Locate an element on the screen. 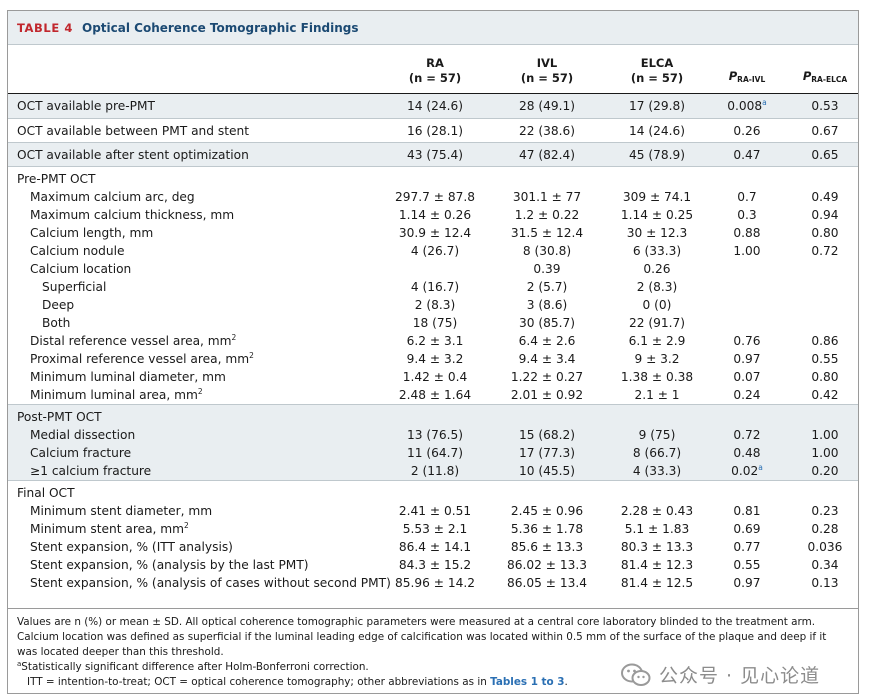  cell-value: 86.02 ± 13.3 is located at coordinates (547, 565).